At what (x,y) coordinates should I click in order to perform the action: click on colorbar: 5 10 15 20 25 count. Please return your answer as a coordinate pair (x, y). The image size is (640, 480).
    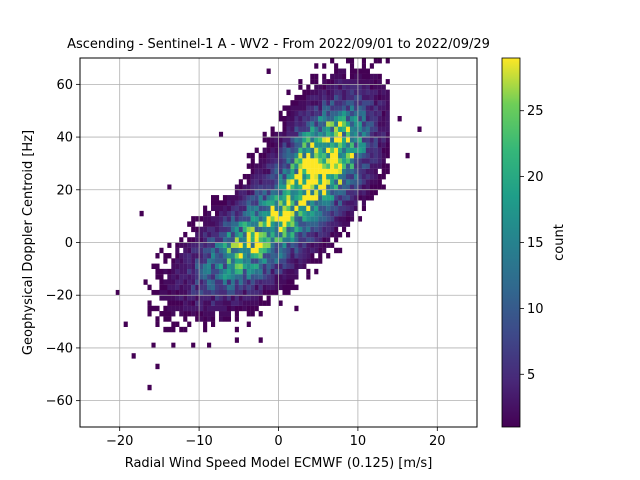
    Looking at the image, I should click on (534, 242).